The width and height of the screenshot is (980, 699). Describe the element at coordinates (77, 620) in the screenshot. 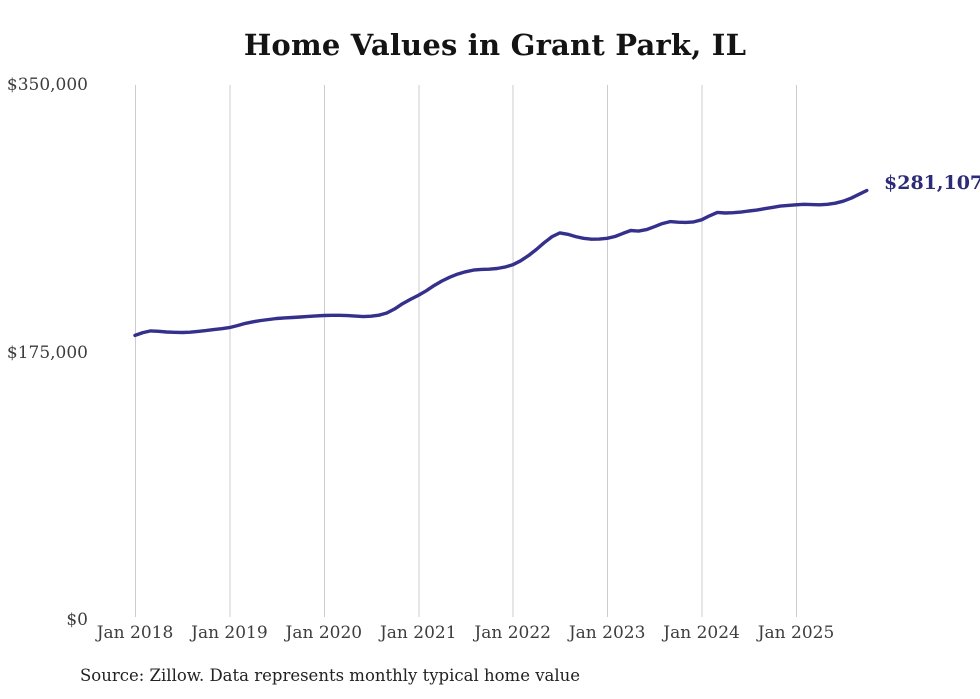

I see `y-axis-tick-0: $0` at that location.